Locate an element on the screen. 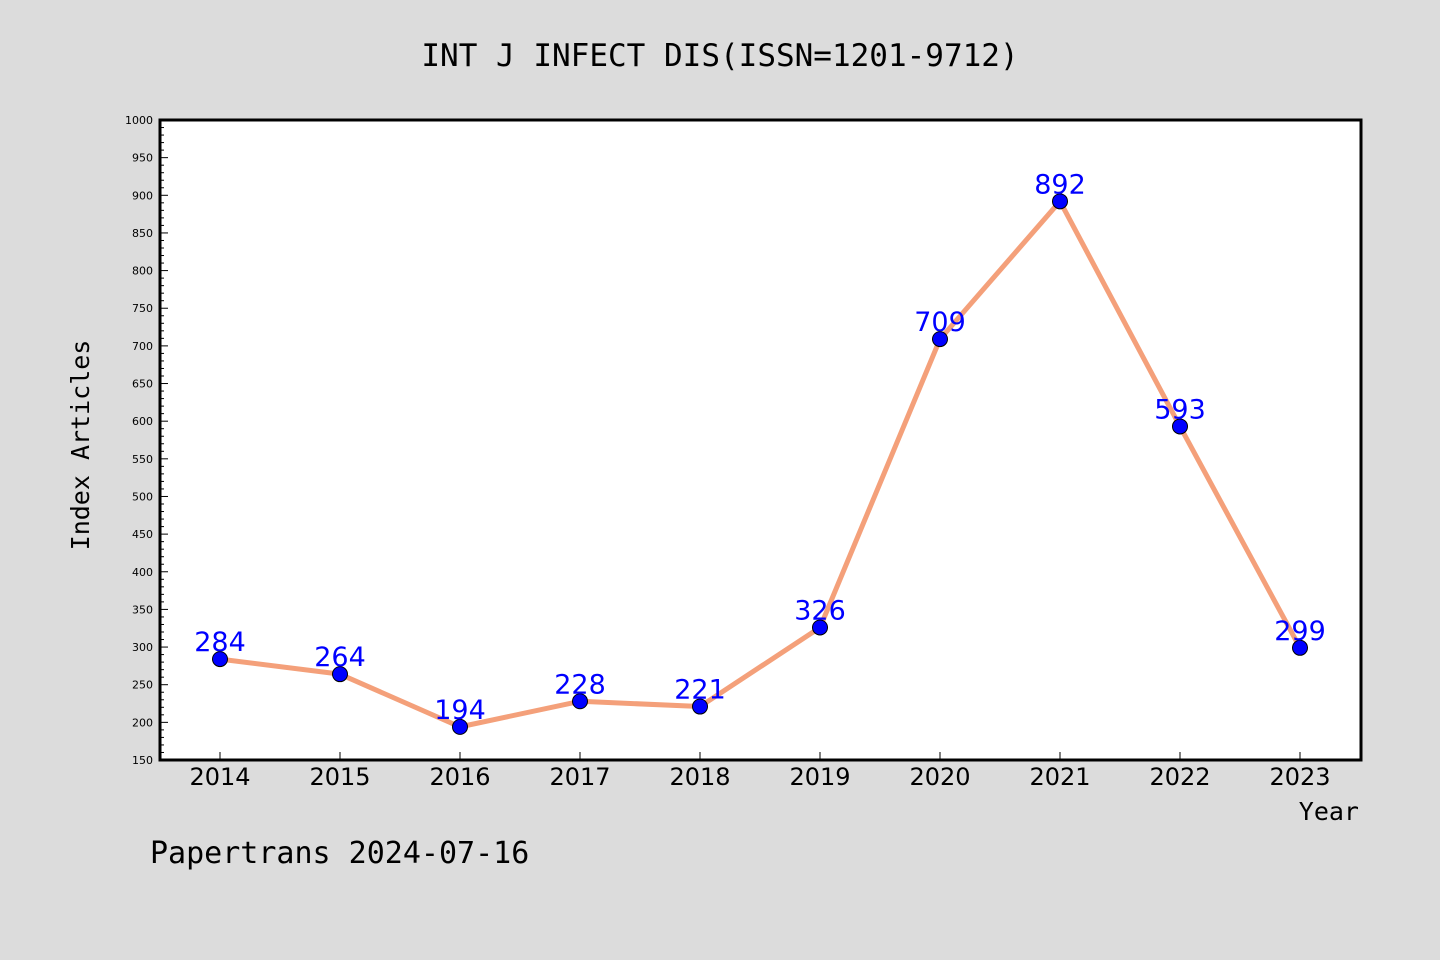 This screenshot has height=960, width=1440. data-label: 299 is located at coordinates (1300, 631).